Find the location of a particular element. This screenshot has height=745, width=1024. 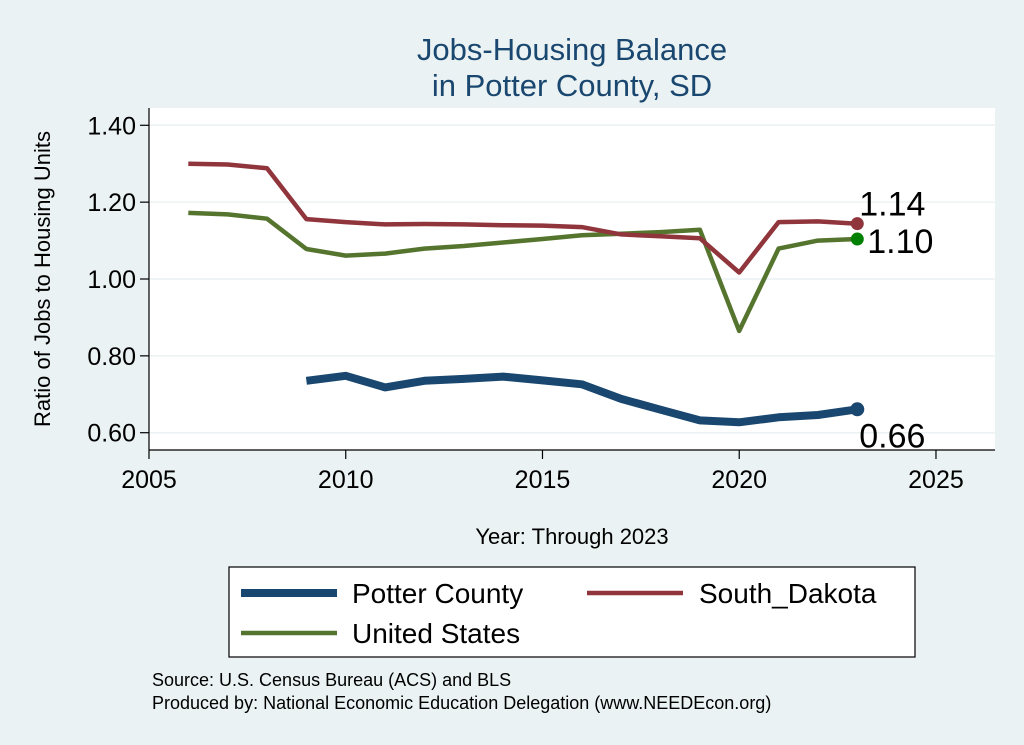

end-labels: 0.66 1.101.14 is located at coordinates (896, 321).